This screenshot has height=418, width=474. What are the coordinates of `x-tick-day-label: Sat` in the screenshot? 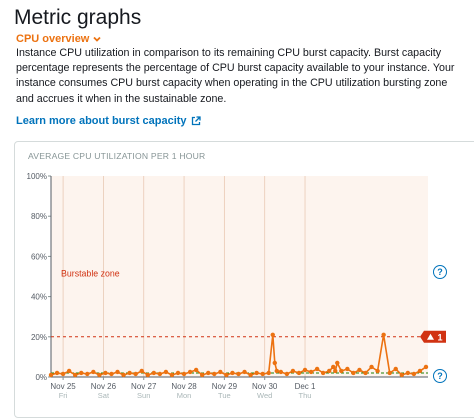 It's located at (104, 395).